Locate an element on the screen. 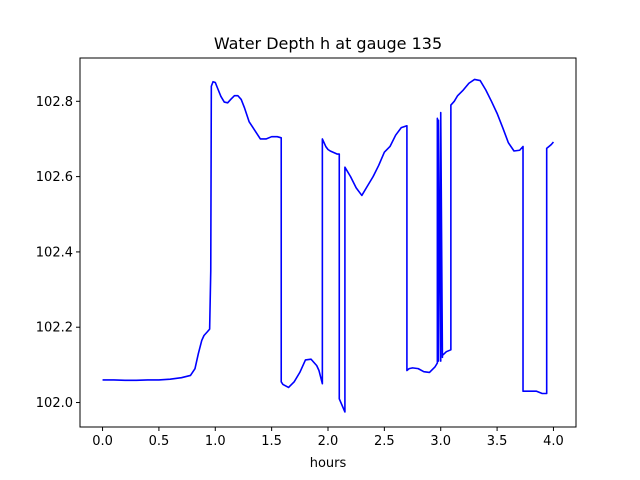  y-tick-label: 102.0 is located at coordinates (54, 403).